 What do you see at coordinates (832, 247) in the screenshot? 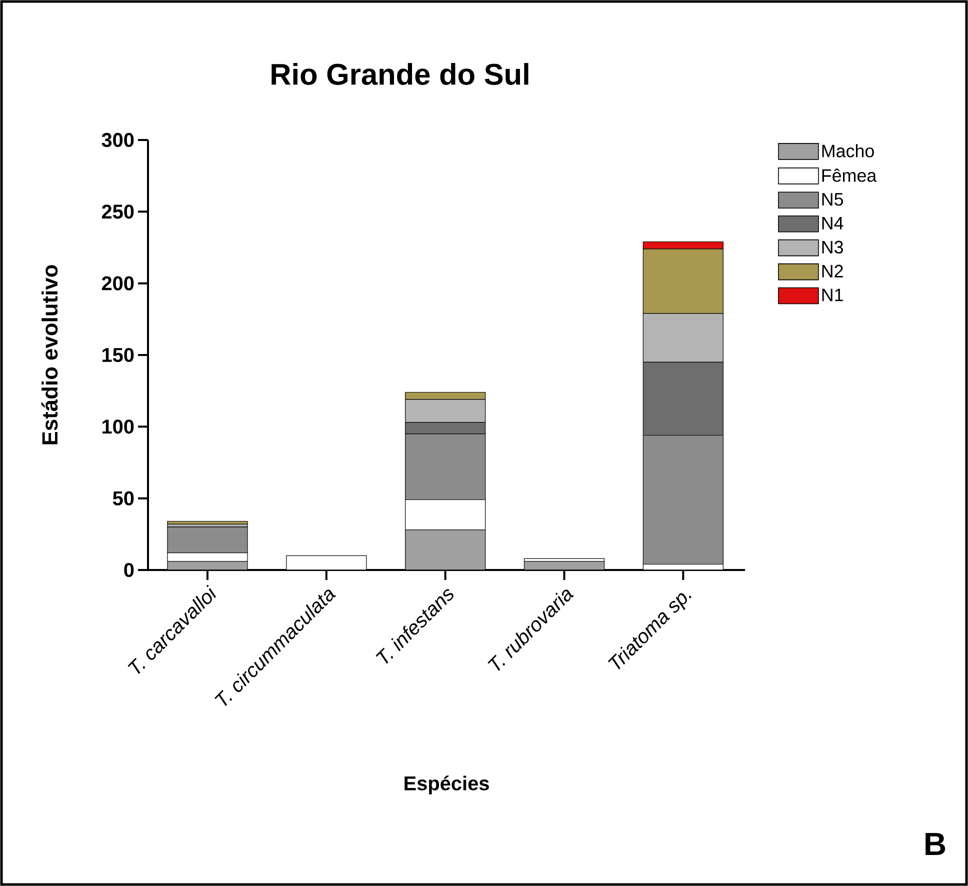
I see `legend-label: N3` at bounding box center [832, 247].